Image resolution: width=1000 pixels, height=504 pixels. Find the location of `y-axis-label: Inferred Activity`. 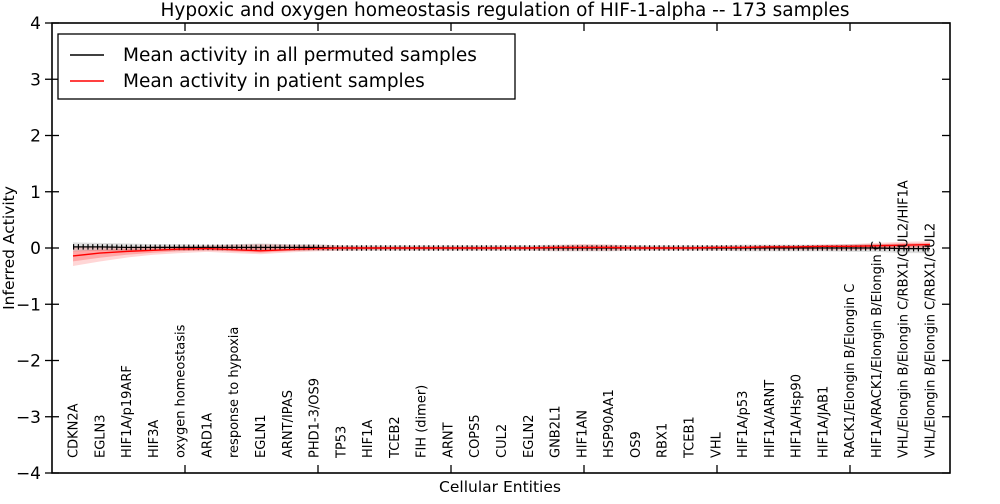

y-axis-label: Inferred Activity is located at coordinates (9, 248).